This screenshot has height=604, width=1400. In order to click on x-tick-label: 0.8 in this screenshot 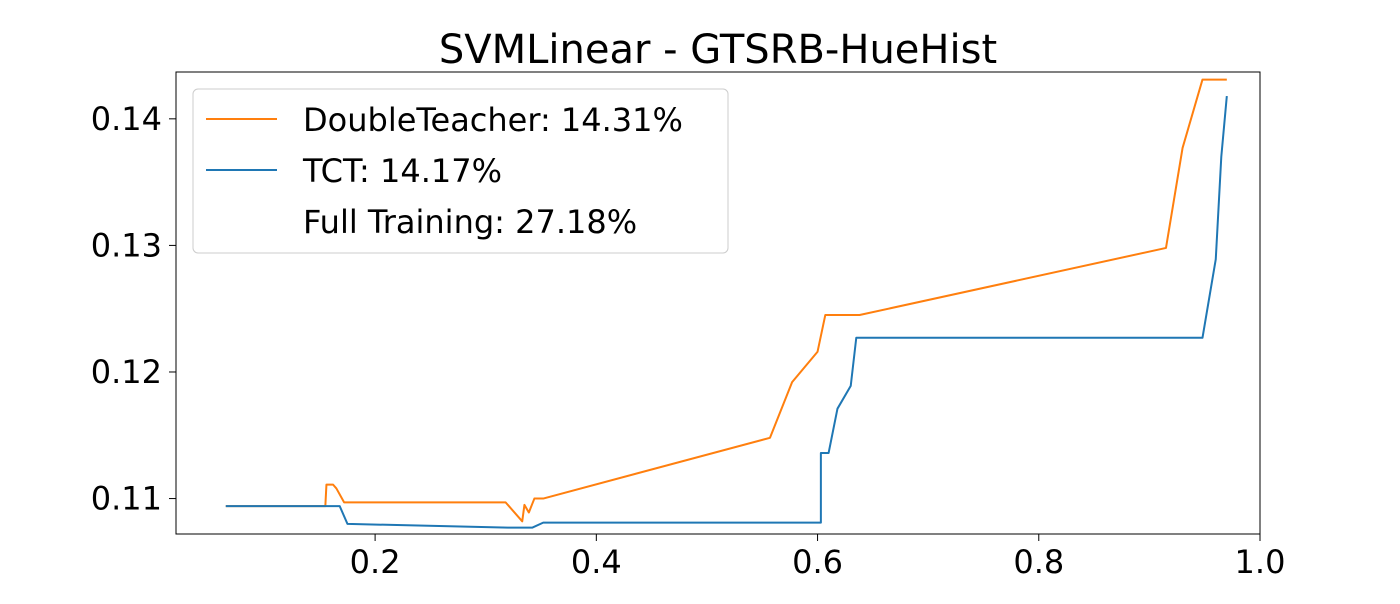, I will do `click(1038, 562)`.